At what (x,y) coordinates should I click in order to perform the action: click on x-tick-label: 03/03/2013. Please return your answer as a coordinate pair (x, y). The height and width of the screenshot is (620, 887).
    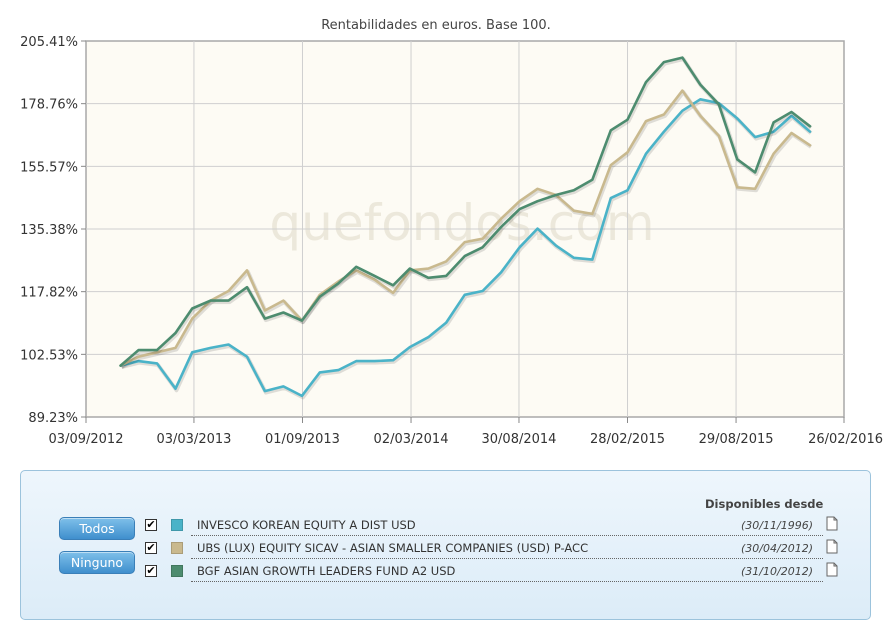
    Looking at the image, I should click on (193, 439).